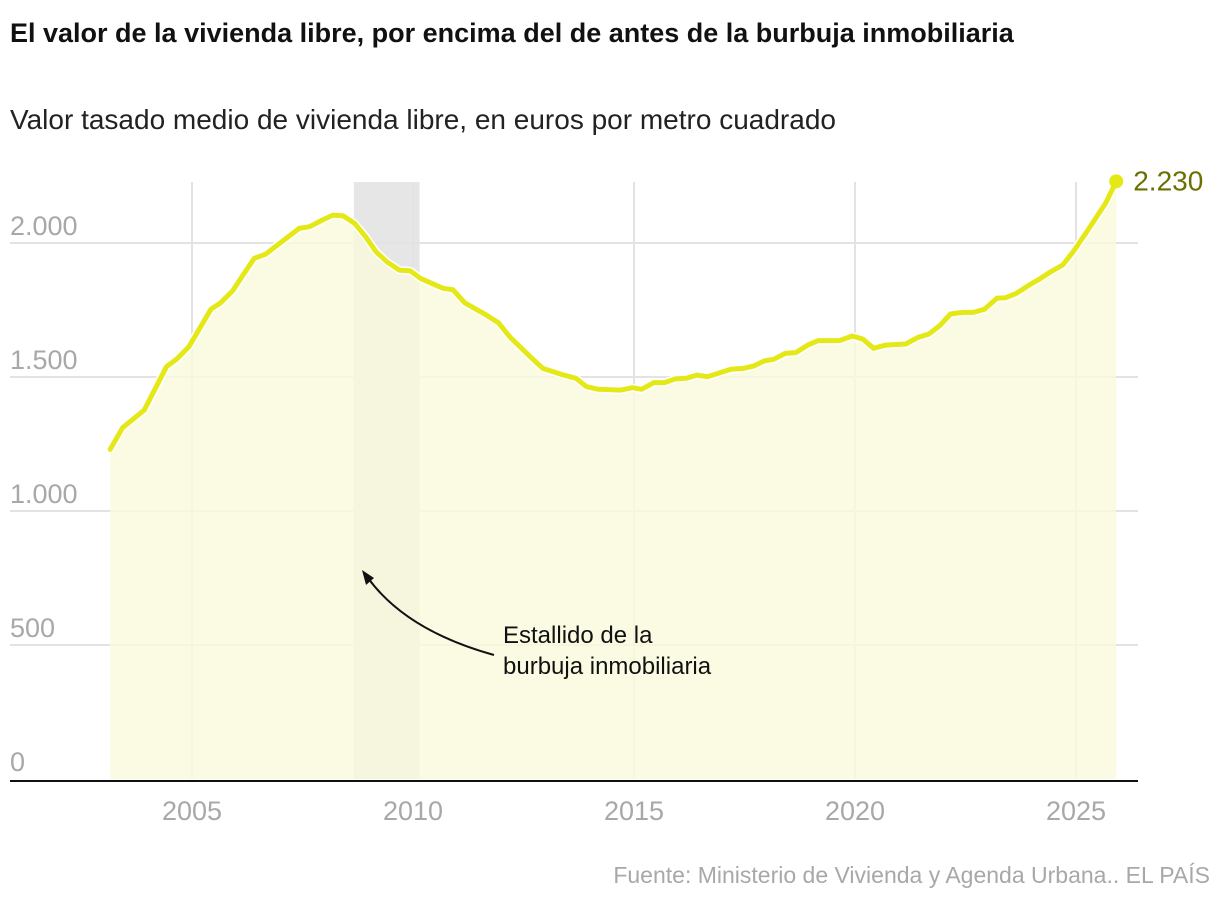 The width and height of the screenshot is (1220, 908). I want to click on y-tick-label: 1.500, so click(44, 360).